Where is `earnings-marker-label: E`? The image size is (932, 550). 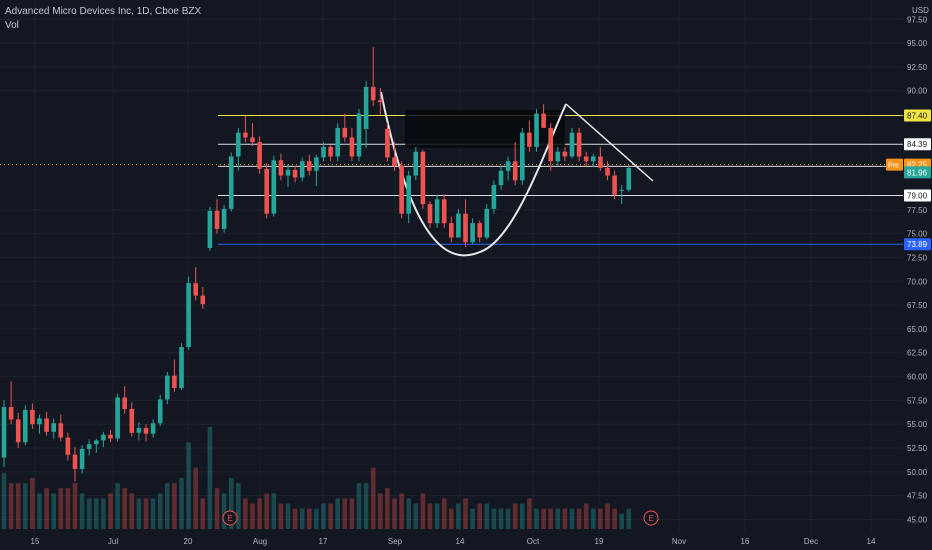 earnings-marker-label: E is located at coordinates (650, 518).